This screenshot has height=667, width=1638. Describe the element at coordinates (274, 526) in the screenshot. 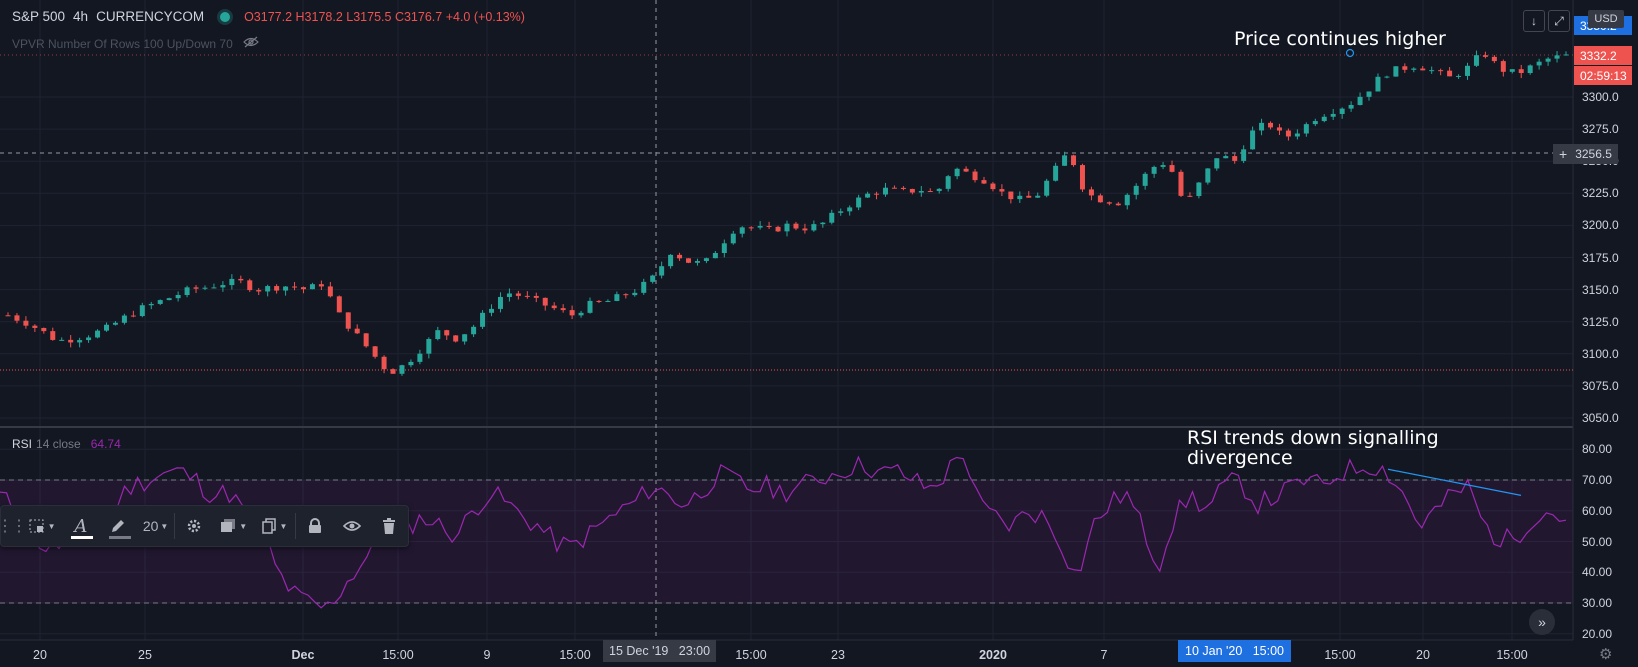

I see `clone-button: ▼` at that location.